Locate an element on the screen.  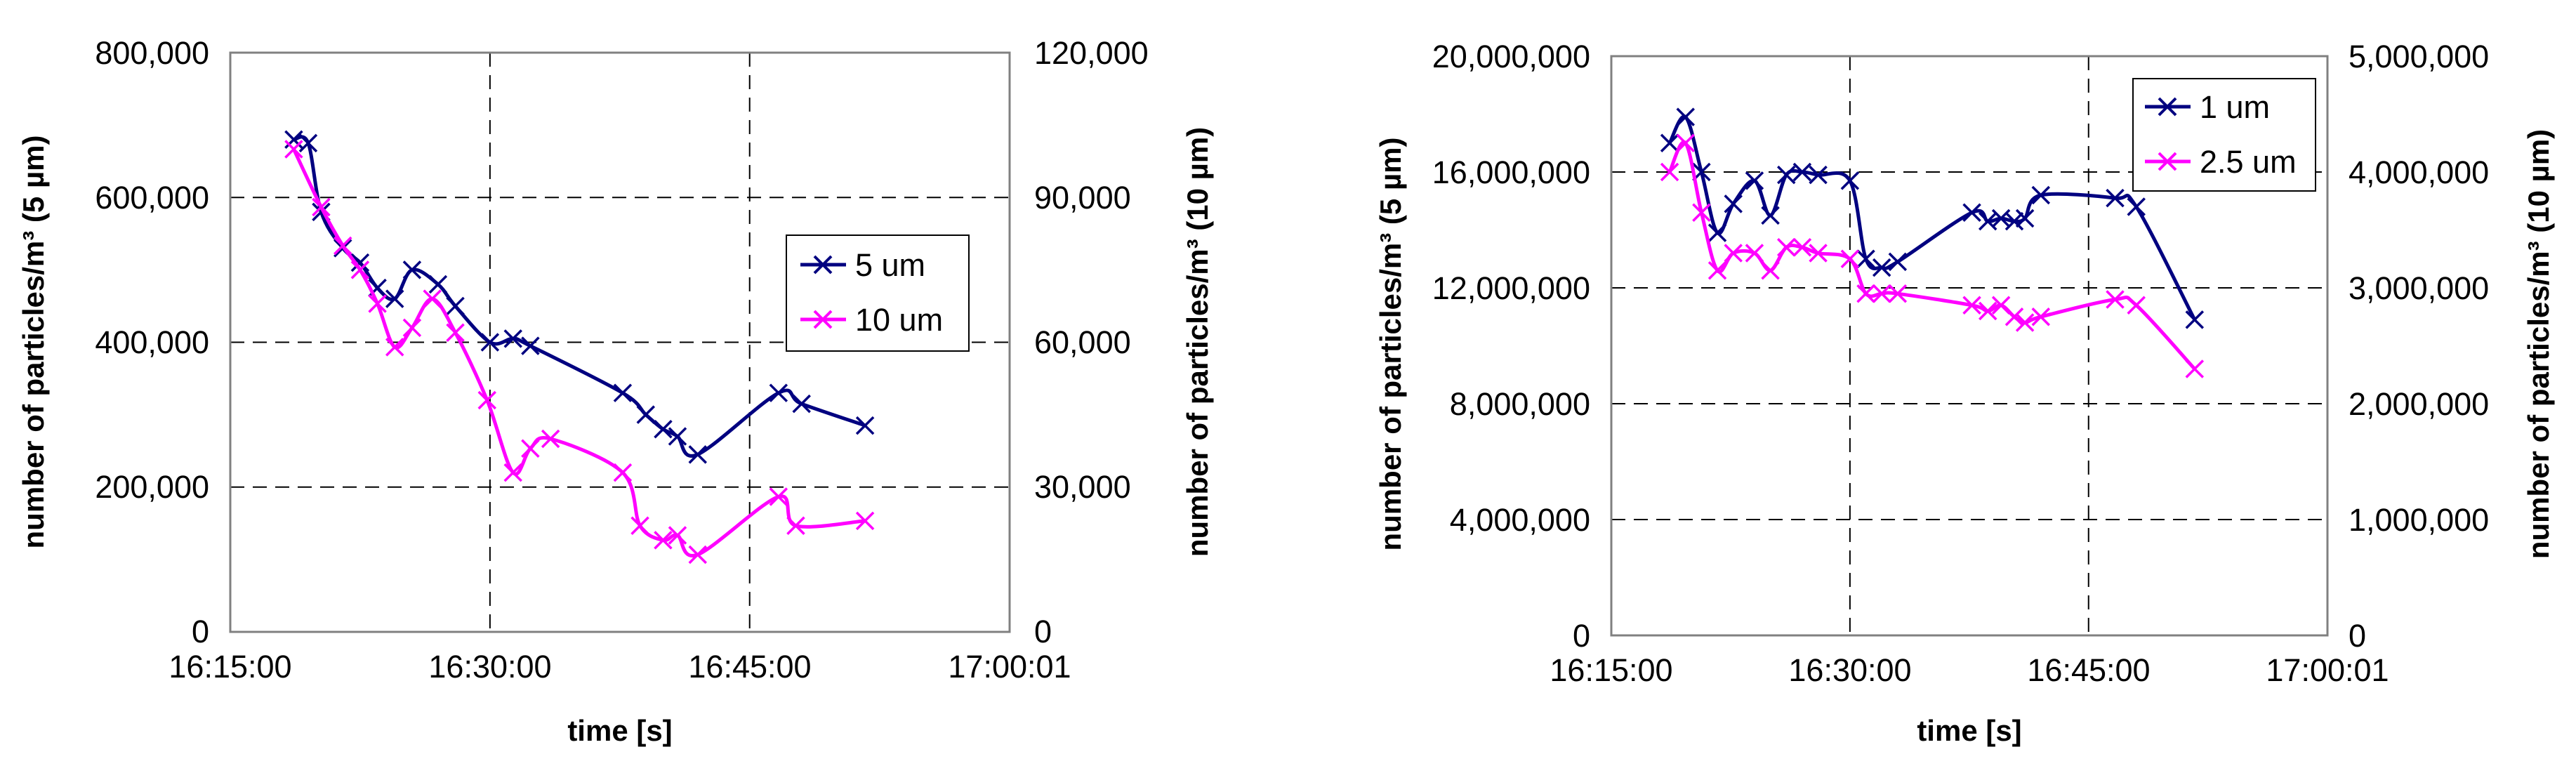
y-tick-label: 16,000,000 is located at coordinates (1511, 172).